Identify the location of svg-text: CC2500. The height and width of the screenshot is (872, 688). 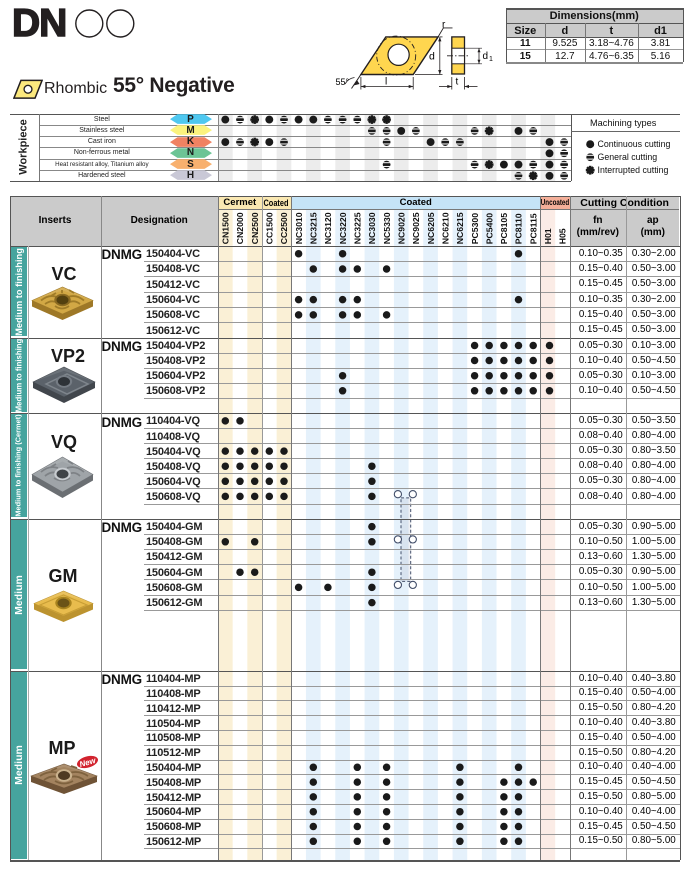
(284, 228).